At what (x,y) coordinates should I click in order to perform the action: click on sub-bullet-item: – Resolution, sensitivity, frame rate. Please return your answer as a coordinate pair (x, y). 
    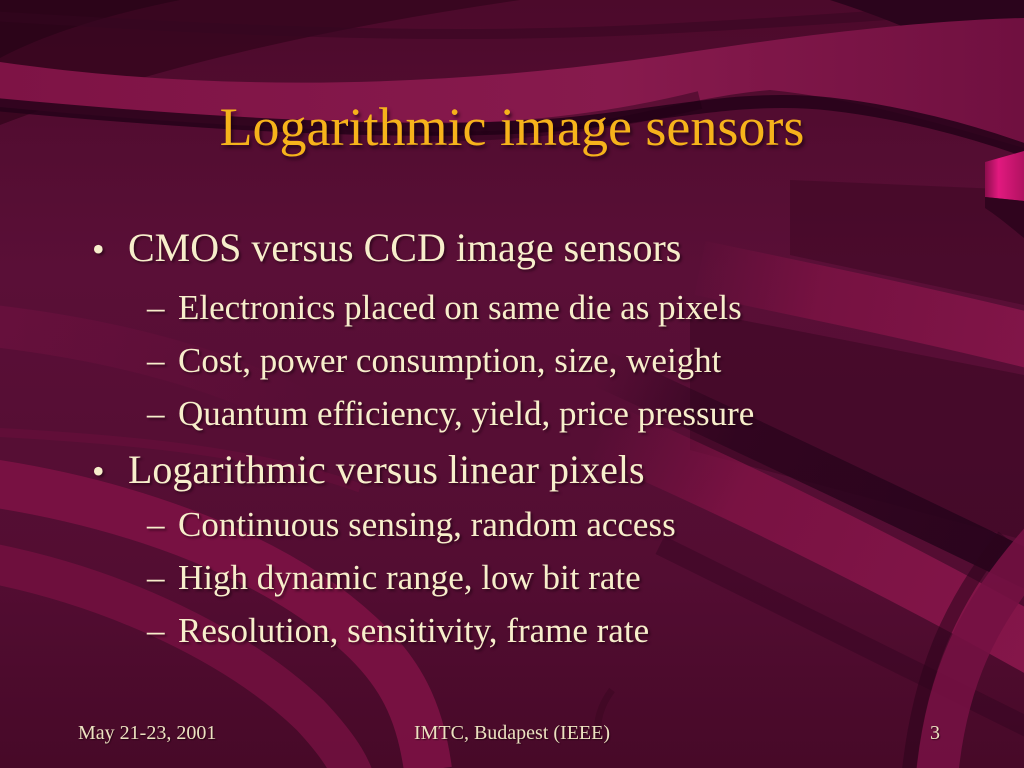
    Looking at the image, I should click on (398, 630).